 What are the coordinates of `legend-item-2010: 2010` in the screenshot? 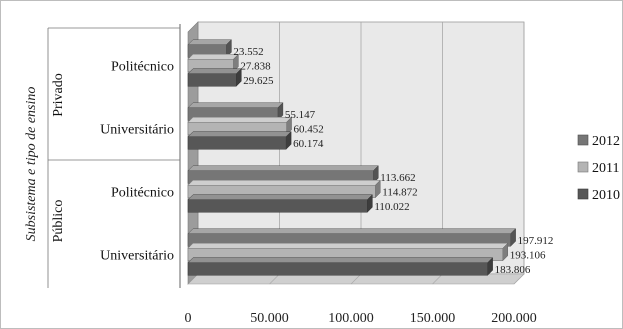 It's located at (598, 195).